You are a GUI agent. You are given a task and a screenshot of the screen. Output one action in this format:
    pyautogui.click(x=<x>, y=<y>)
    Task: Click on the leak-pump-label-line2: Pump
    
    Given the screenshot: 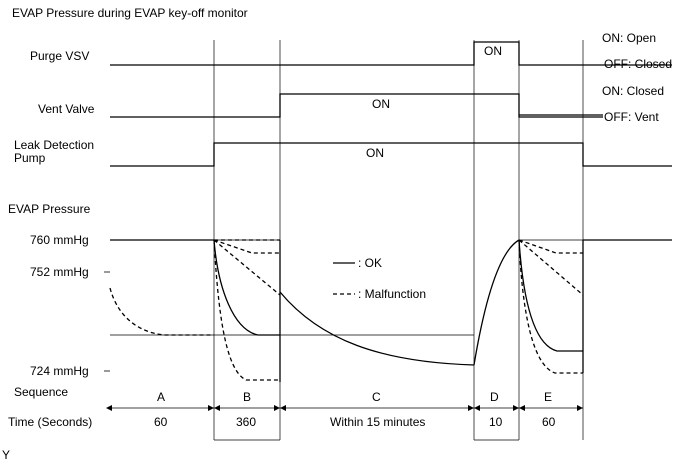 What is the action you would take?
    pyautogui.click(x=30, y=158)
    